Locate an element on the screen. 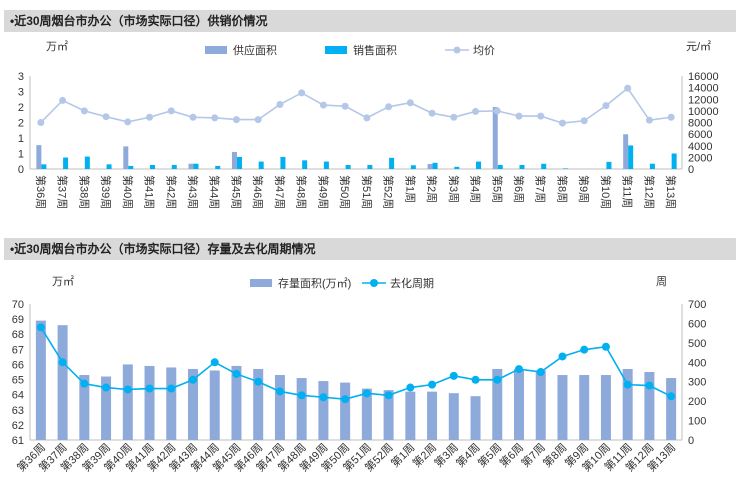 Image resolution: width=740 pixels, height=501 pixels. right-tick-label: 8000 is located at coordinates (700, 124).